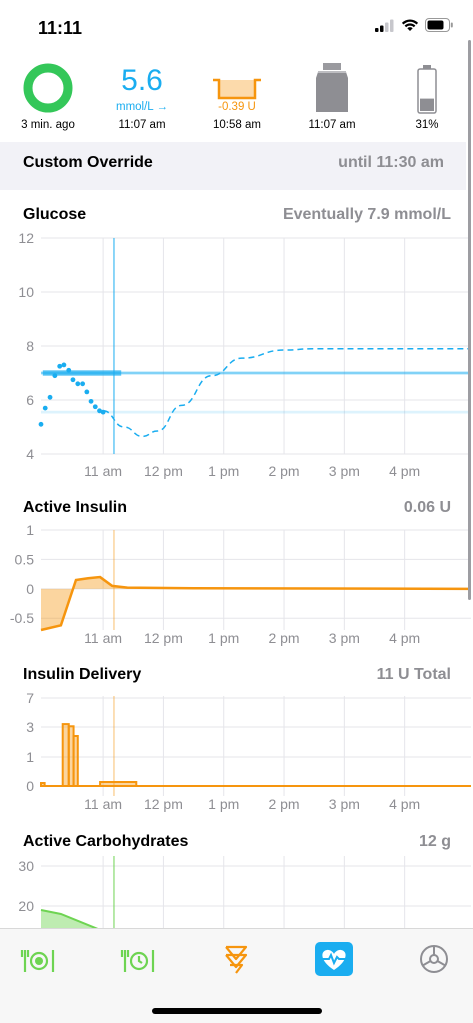 The height and width of the screenshot is (1023, 473). I want to click on temp-basal-value: -0.39 U, so click(237, 107).